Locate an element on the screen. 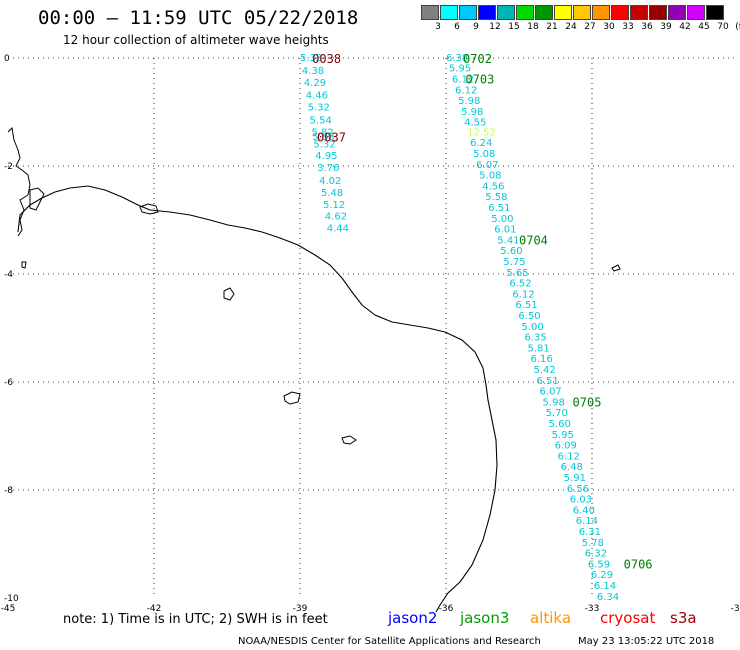 This screenshot has width=740, height=650. wave-height-value: 5.70 is located at coordinates (557, 413).